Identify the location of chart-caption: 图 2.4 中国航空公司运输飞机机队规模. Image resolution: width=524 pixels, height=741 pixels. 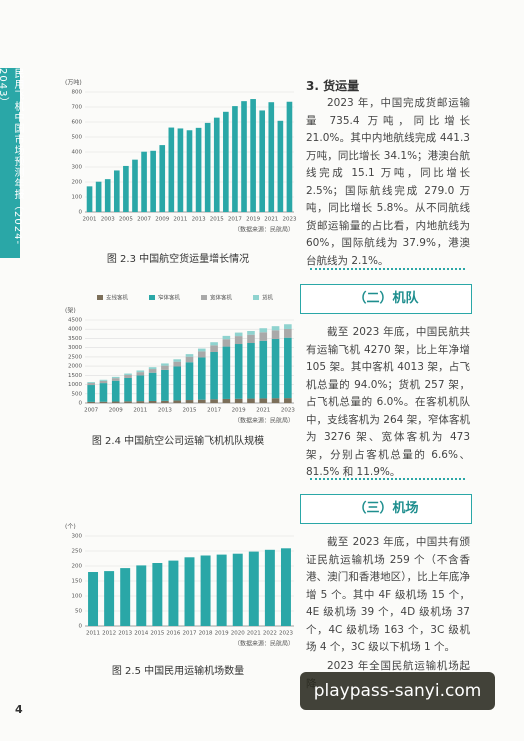
(178, 441).